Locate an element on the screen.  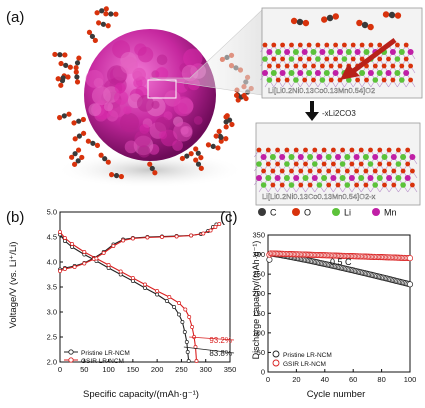
chart-c-xtick-label: 60 is located at coordinates (353, 379).